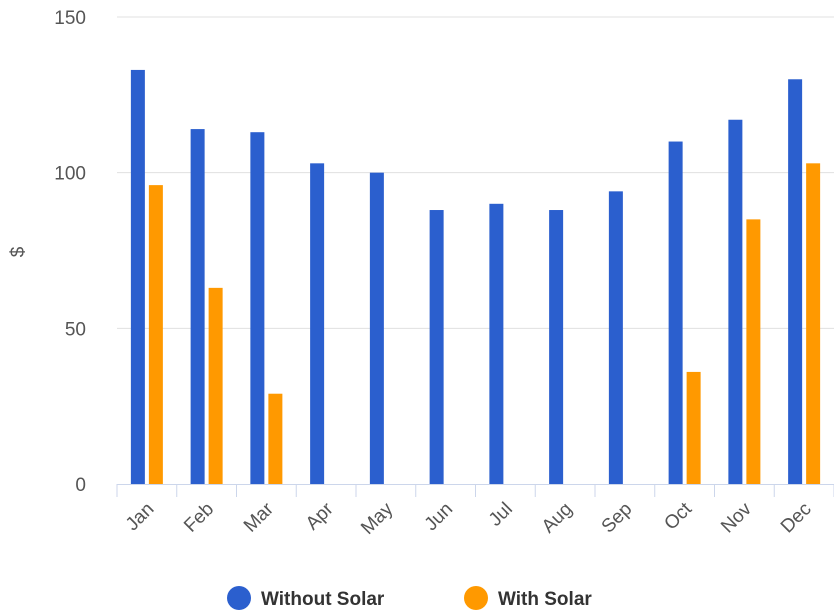  What do you see at coordinates (377, 518) in the screenshot?
I see `x-tick-label: May` at bounding box center [377, 518].